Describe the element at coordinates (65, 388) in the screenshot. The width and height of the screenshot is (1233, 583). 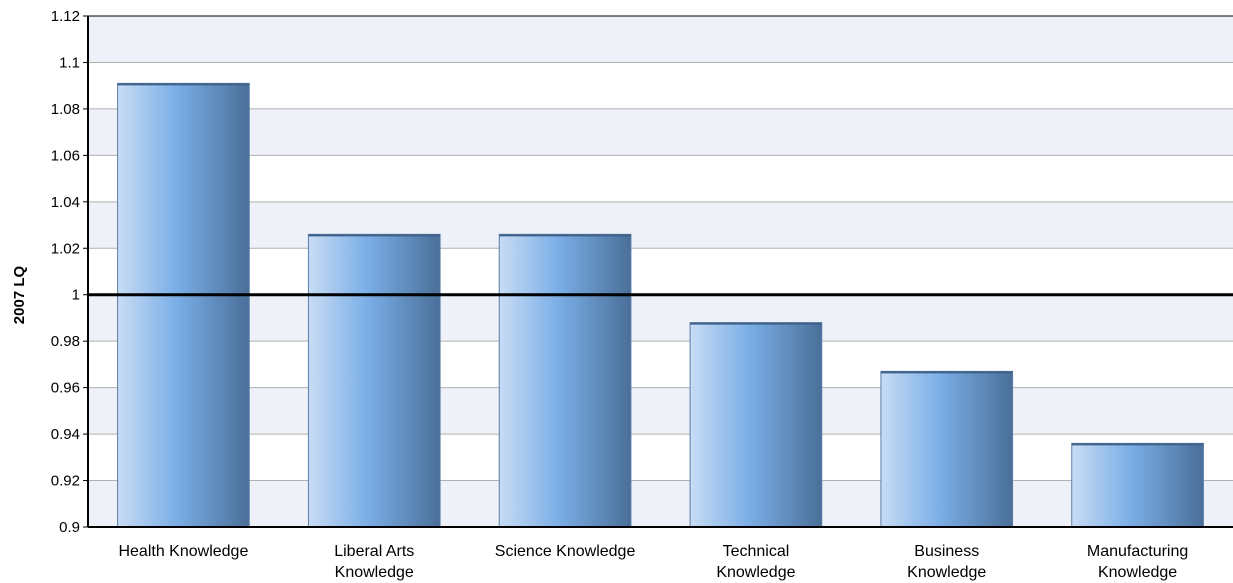
I see `y-tick-label: 0.96` at that location.